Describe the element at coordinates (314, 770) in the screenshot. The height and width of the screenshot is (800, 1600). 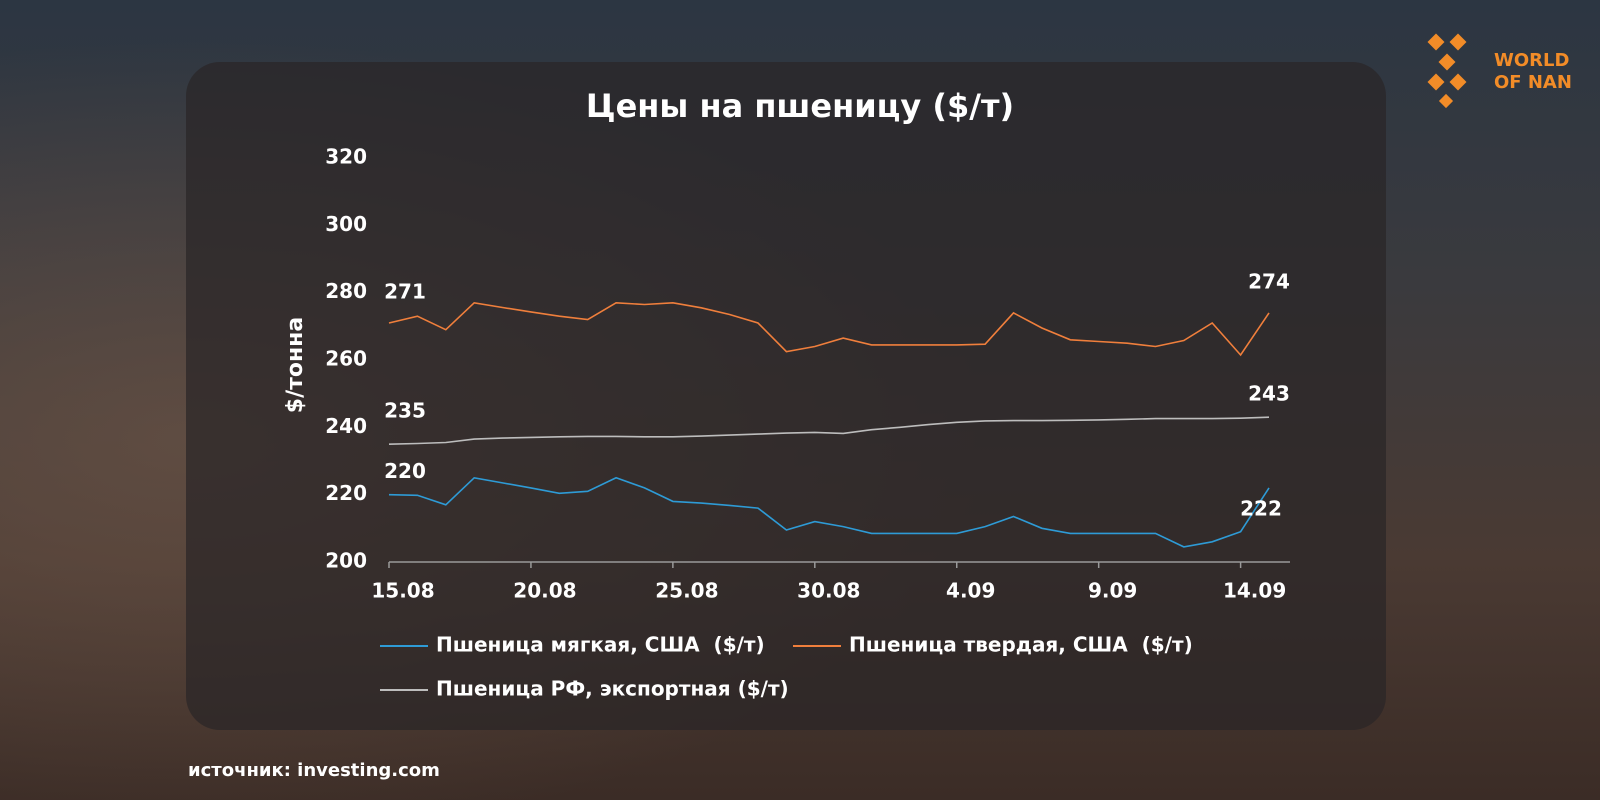
I see `source: источник: investing.com` at that location.